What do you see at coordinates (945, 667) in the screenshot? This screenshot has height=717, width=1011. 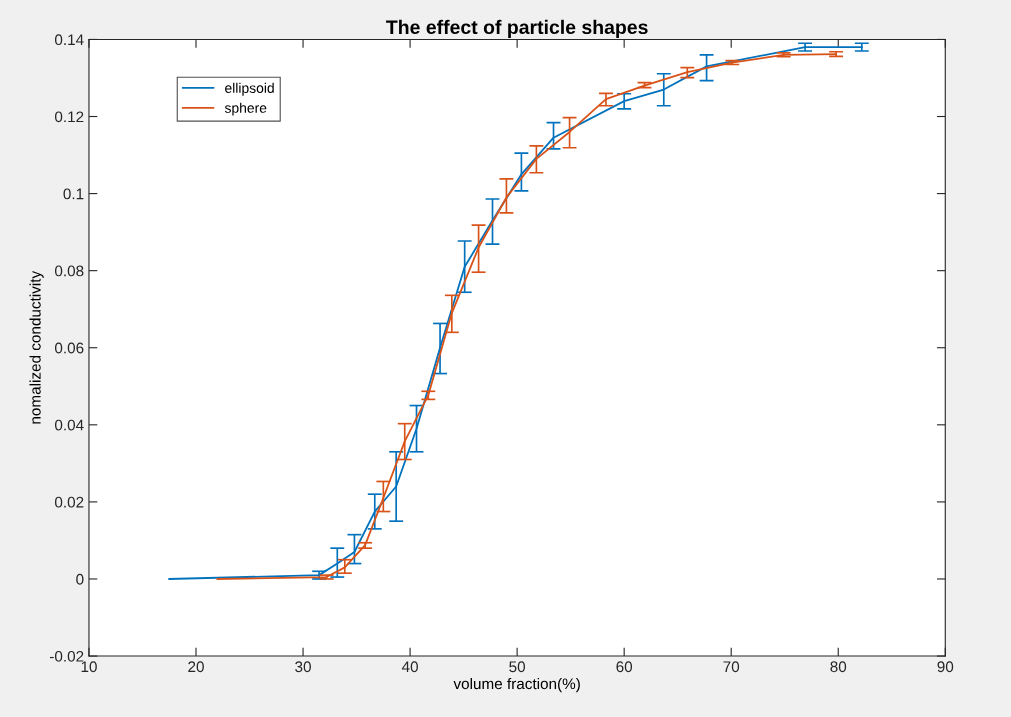 I see `x-tick-label: 90` at bounding box center [945, 667].